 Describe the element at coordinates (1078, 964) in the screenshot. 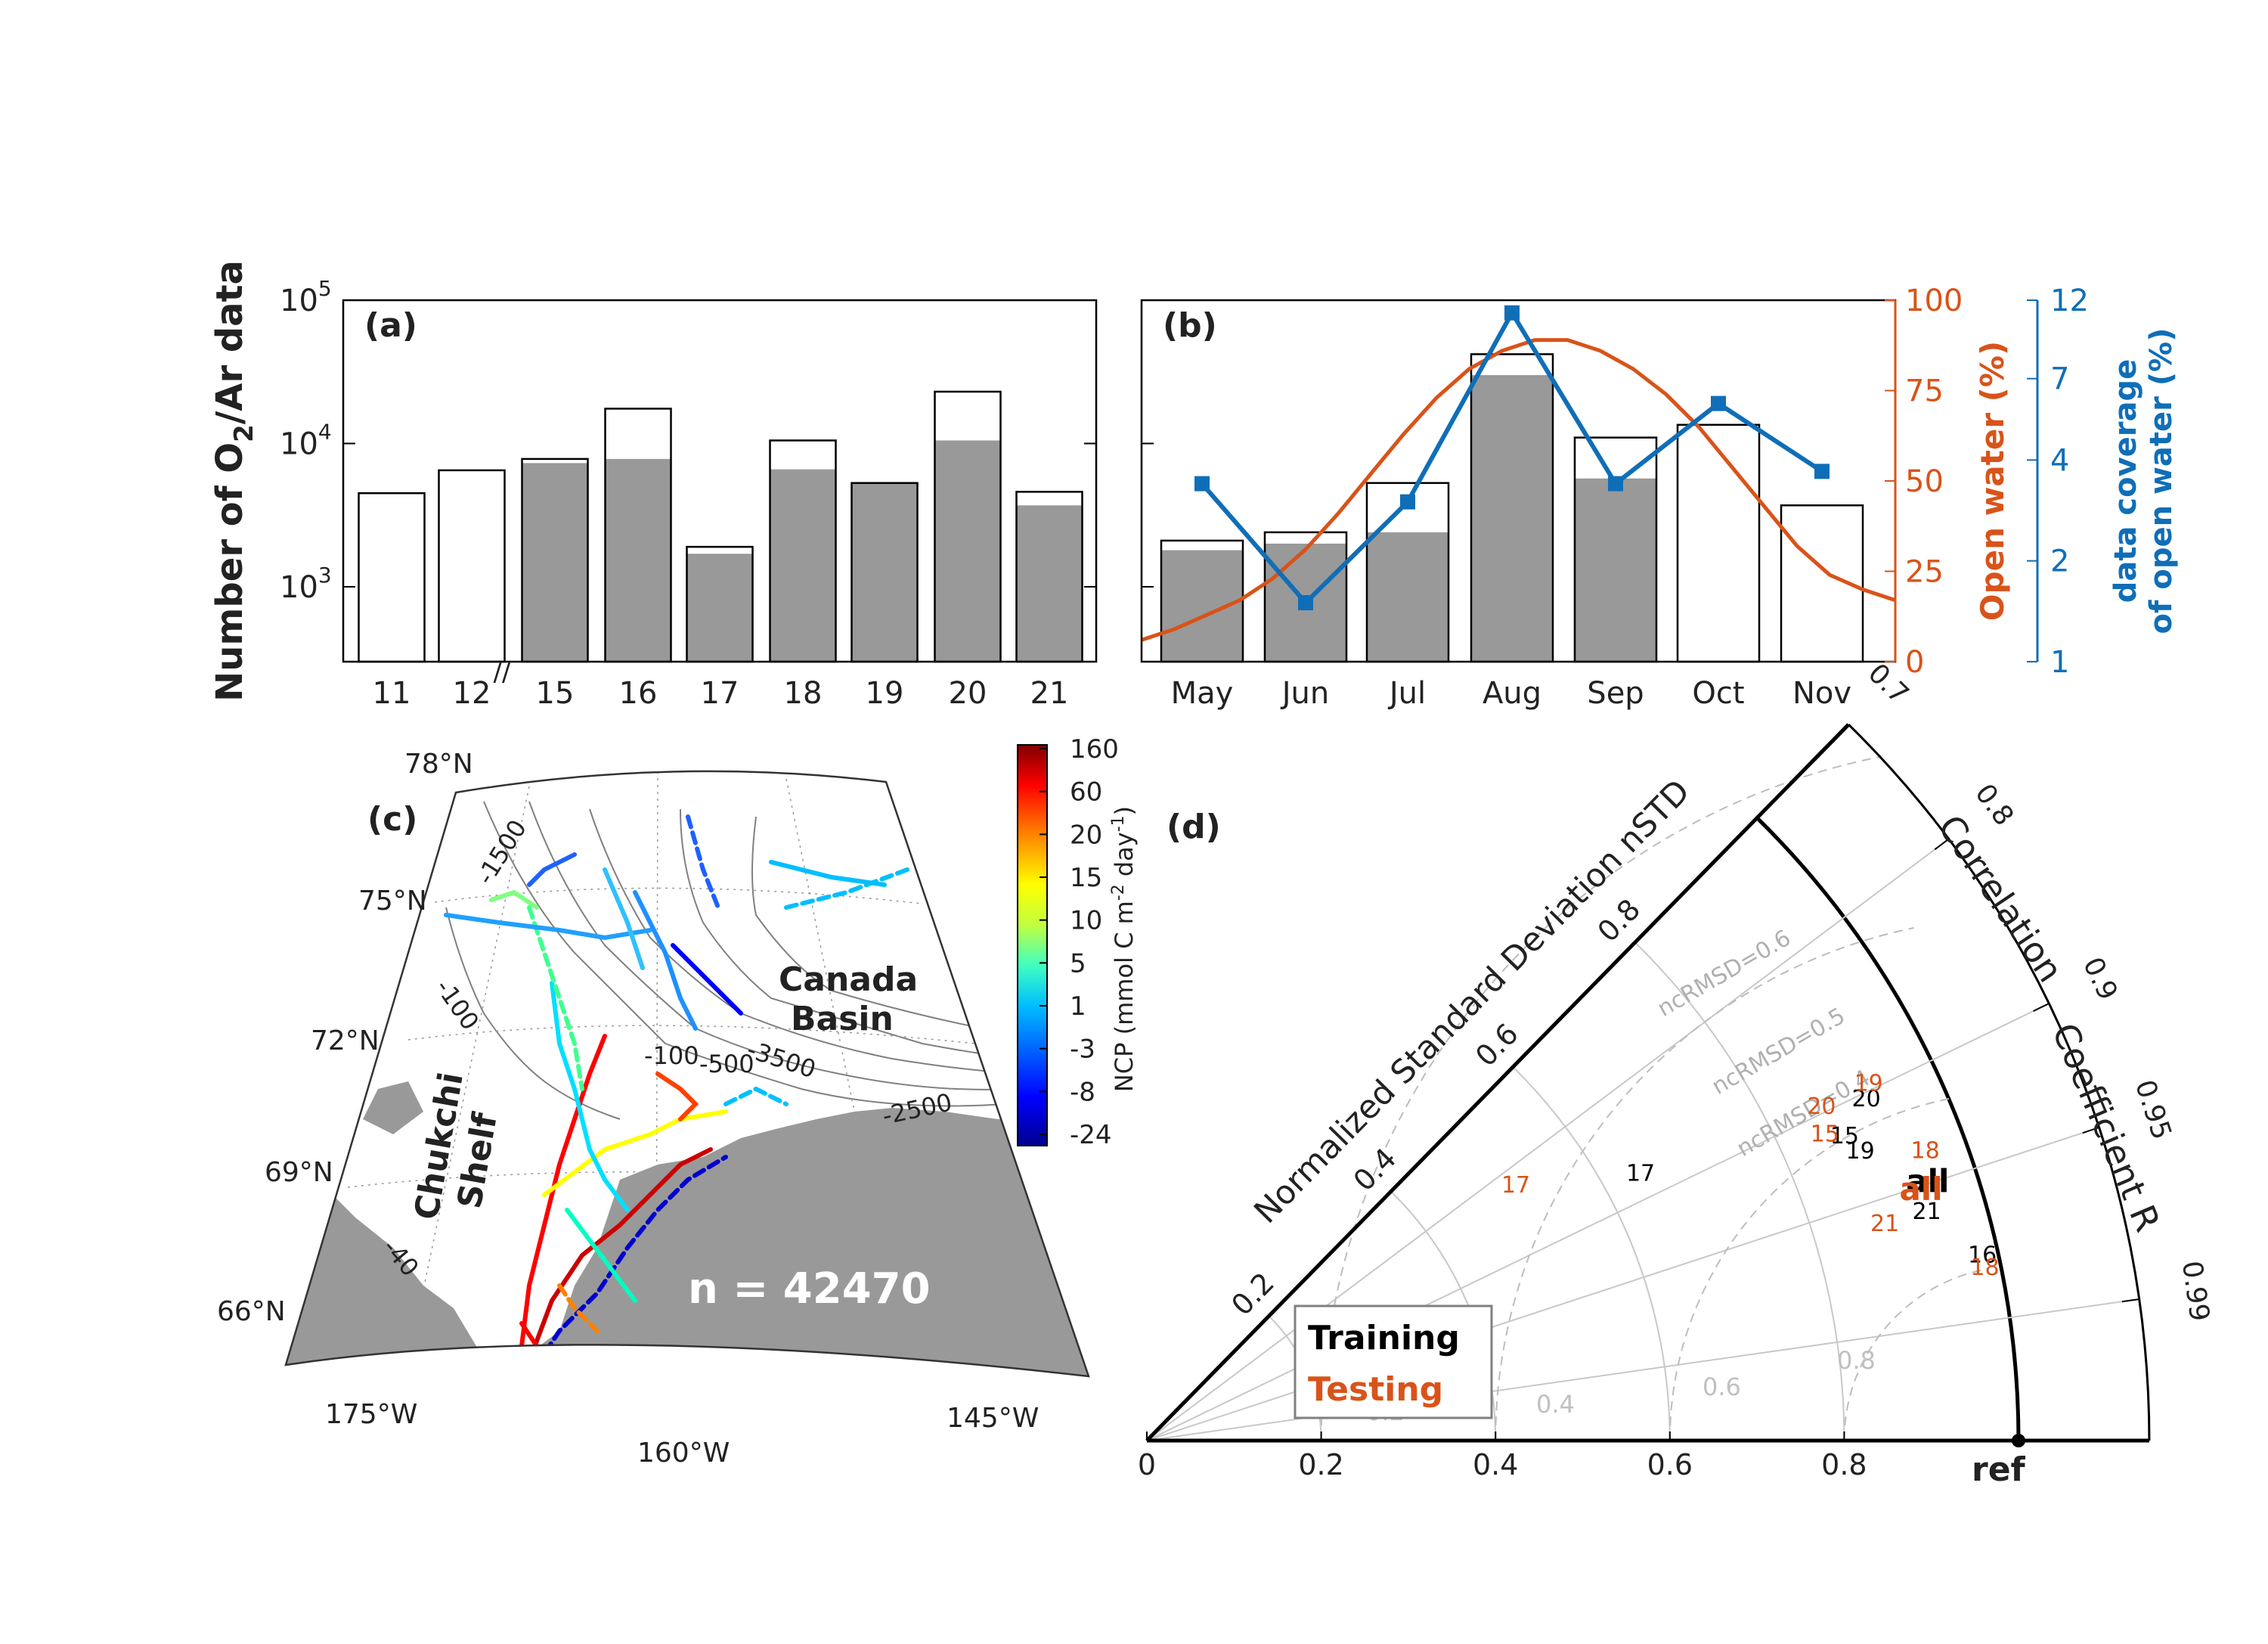

I see `colorbar-tick-label-5: 5` at that location.